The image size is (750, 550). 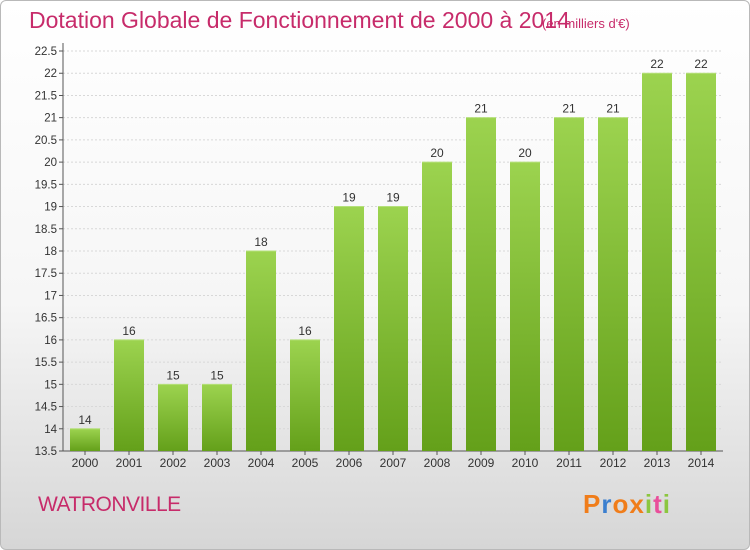 What do you see at coordinates (261, 242) in the screenshot?
I see `data-label: 18` at bounding box center [261, 242].